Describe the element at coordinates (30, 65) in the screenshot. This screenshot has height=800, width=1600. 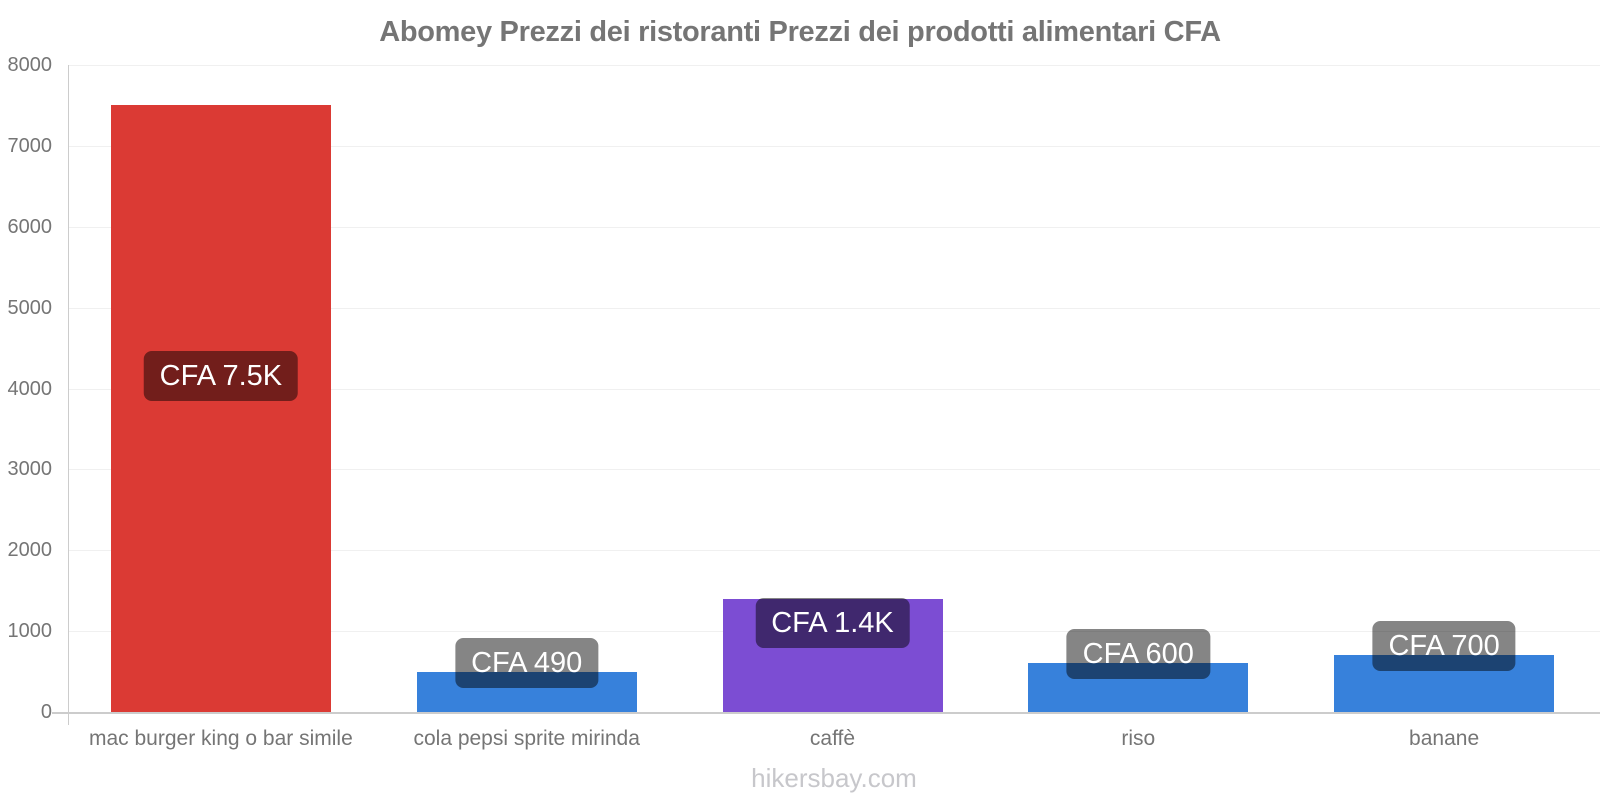
I see `y-tick-label-8000: 8000` at that location.